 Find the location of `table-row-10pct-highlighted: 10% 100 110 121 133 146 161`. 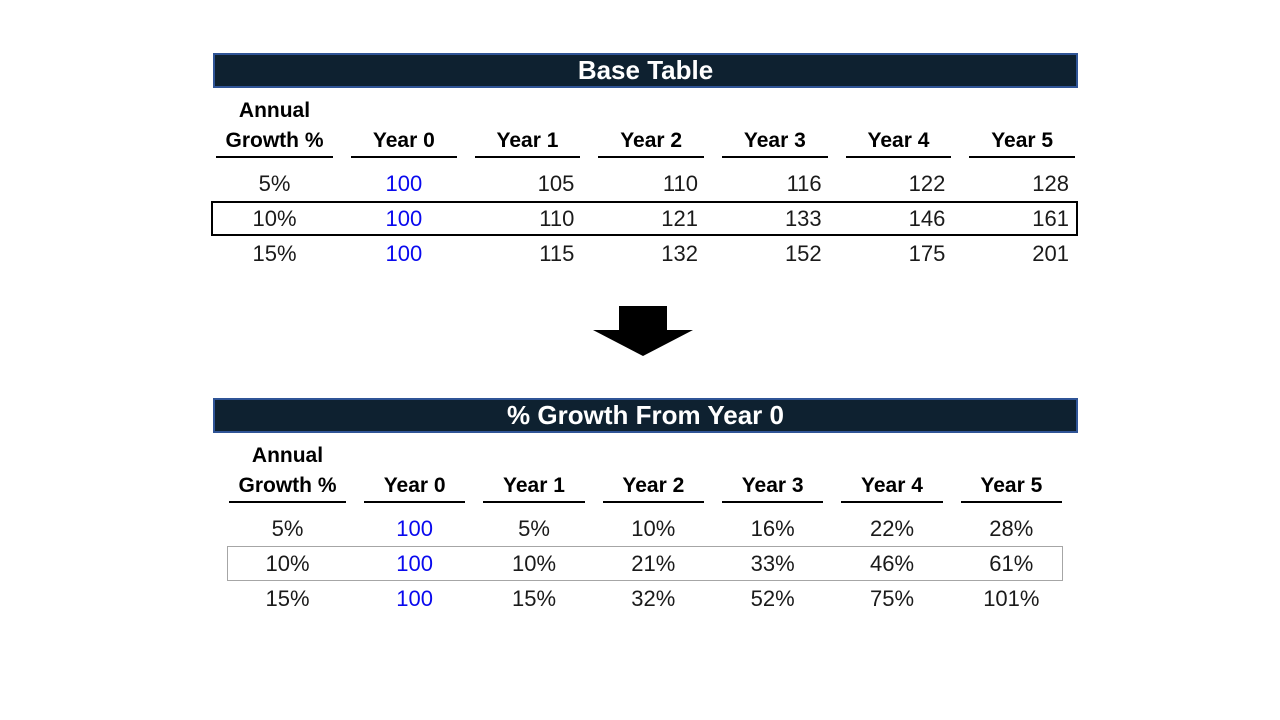

table-row-10pct-highlighted: 10% 100 110 121 133 146 161 is located at coordinates (644, 218).